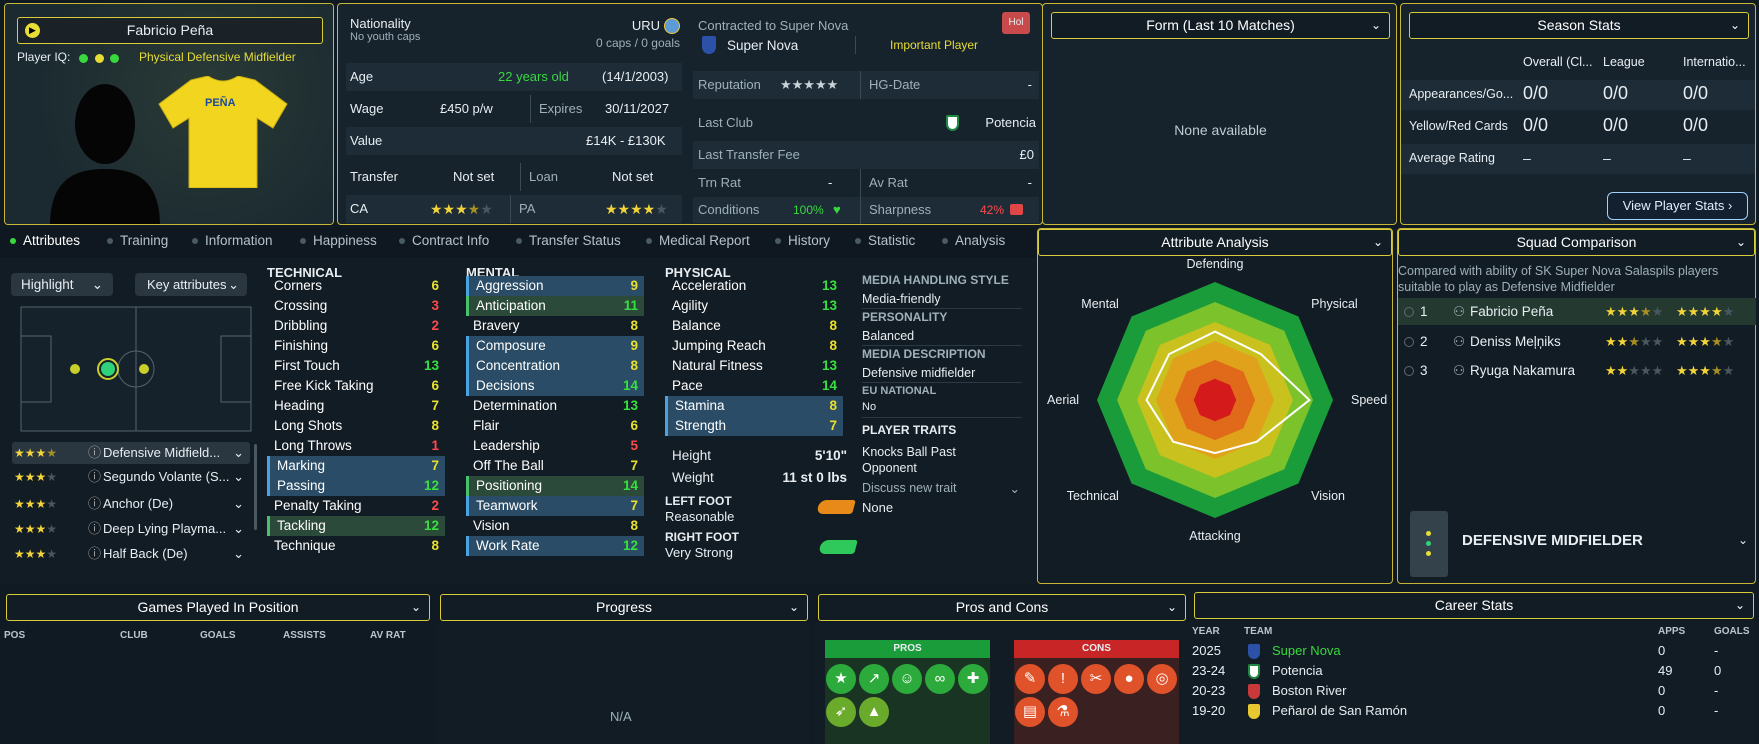 Image resolution: width=1759 pixels, height=744 pixels. I want to click on tab-transfer-status: Transfer Status, so click(568, 240).